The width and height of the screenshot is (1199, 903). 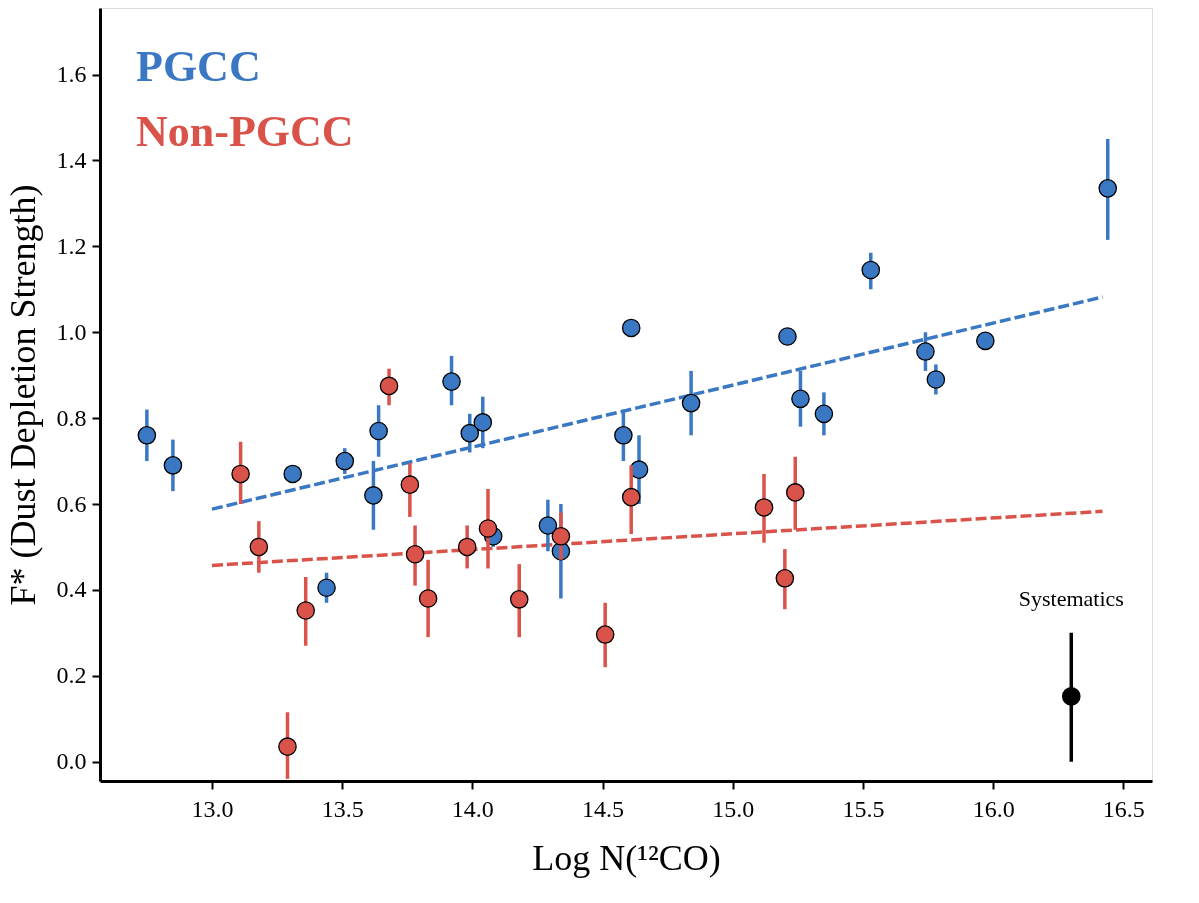 What do you see at coordinates (1123, 808) in the screenshot?
I see `x-tick-label: 16.5` at bounding box center [1123, 808].